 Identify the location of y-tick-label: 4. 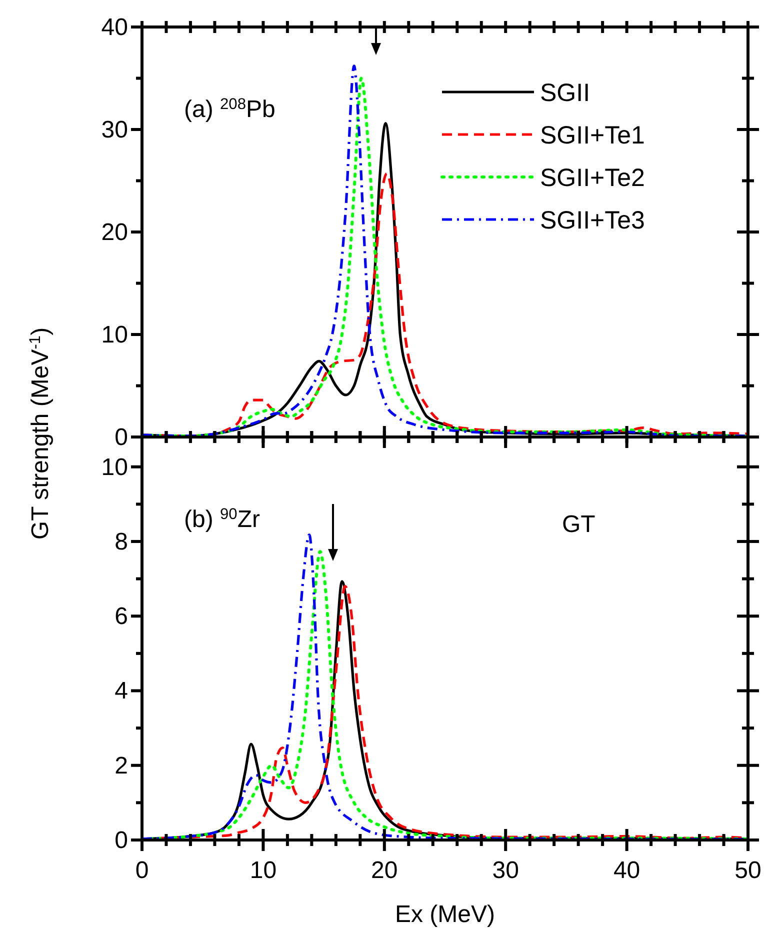
(121, 691).